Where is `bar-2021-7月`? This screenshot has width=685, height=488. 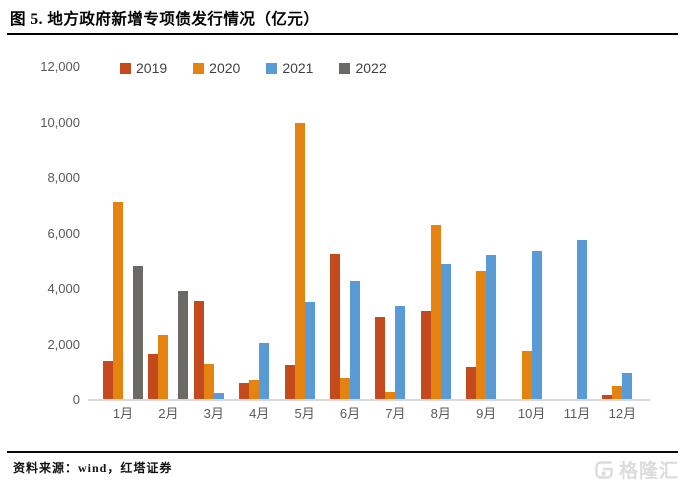 bar-2021-7月 is located at coordinates (400, 353).